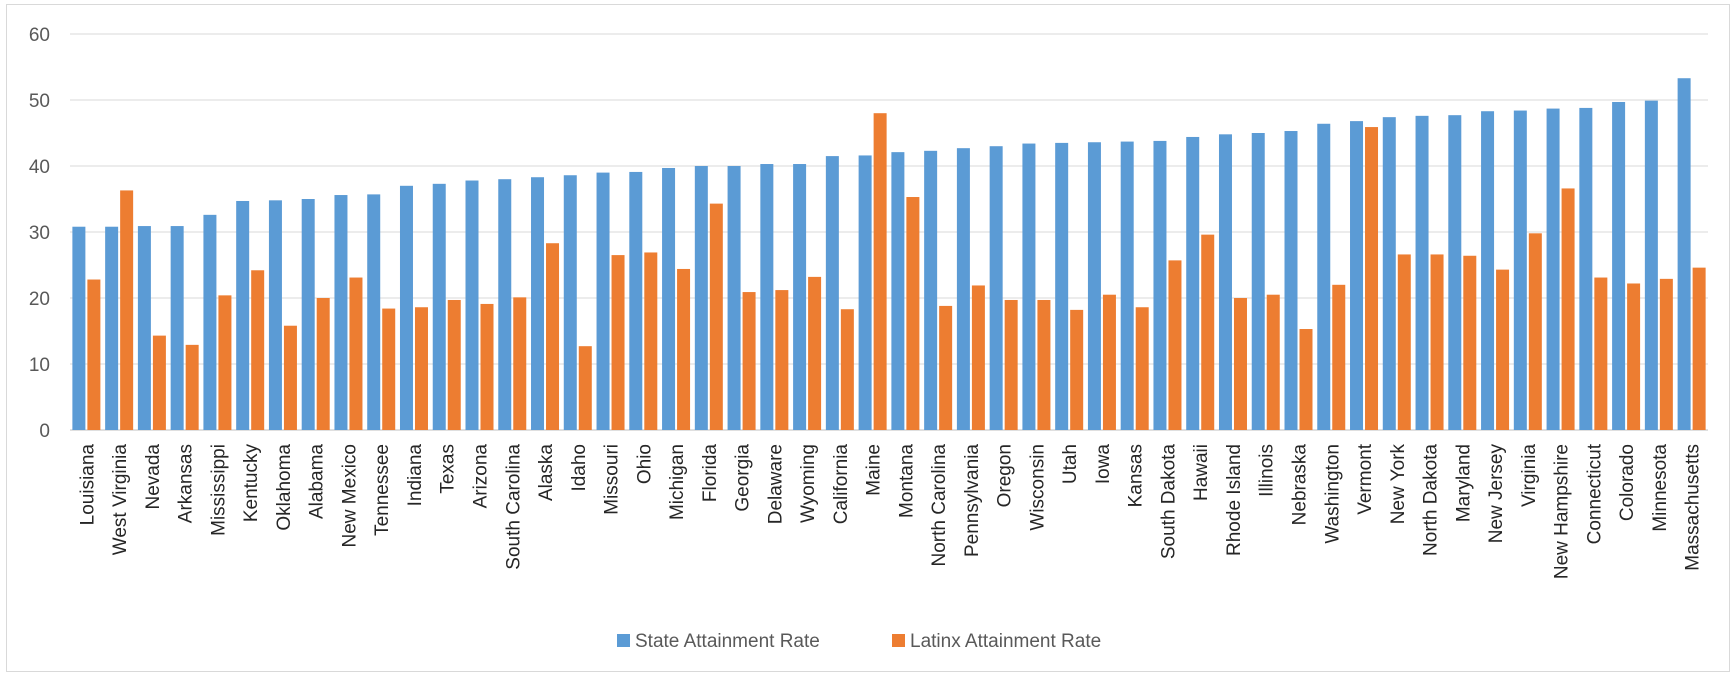 This screenshot has height=676, width=1736. What do you see at coordinates (1037, 487) in the screenshot?
I see `x-category-label: Wisconsin` at bounding box center [1037, 487].